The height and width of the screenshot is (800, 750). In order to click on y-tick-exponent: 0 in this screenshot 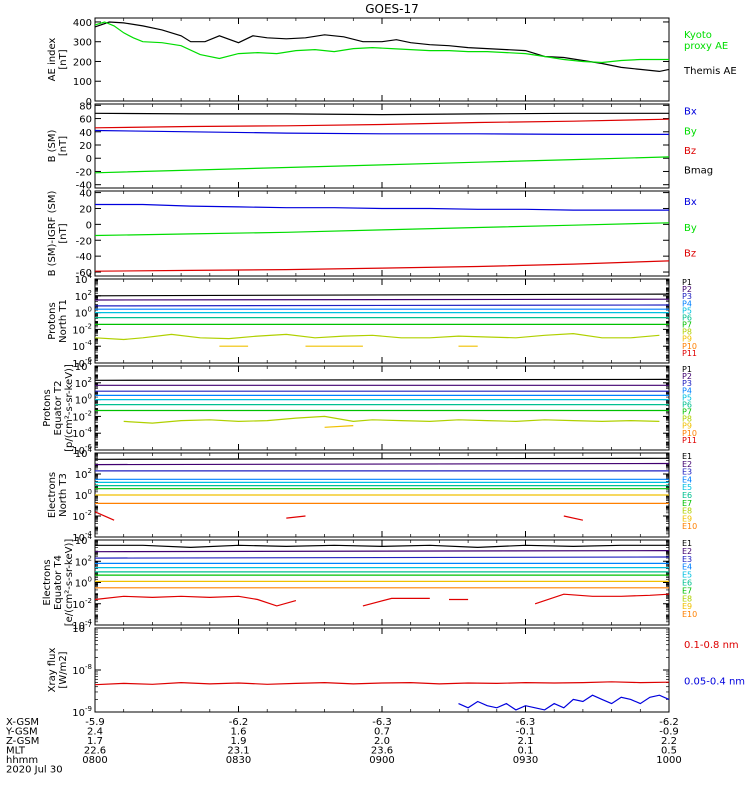, I will do `click(90, 310)`.